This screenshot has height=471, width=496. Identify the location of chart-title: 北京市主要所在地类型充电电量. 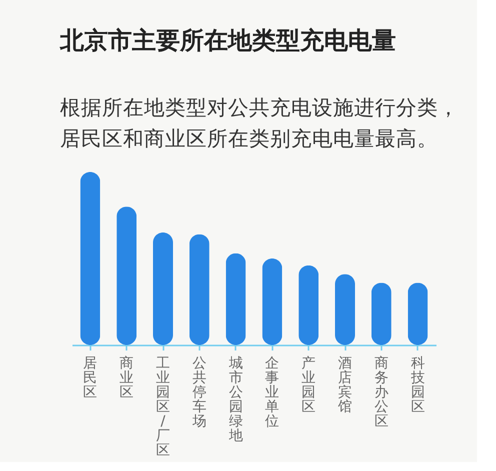
(227, 40).